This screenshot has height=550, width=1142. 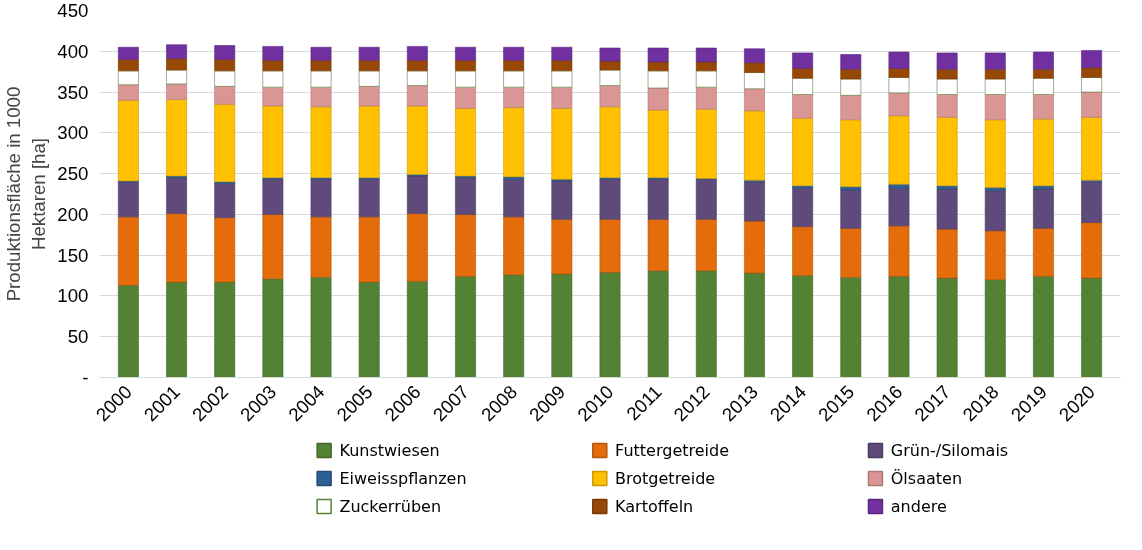 I want to click on y-tick-label: 200, so click(x=73, y=214).